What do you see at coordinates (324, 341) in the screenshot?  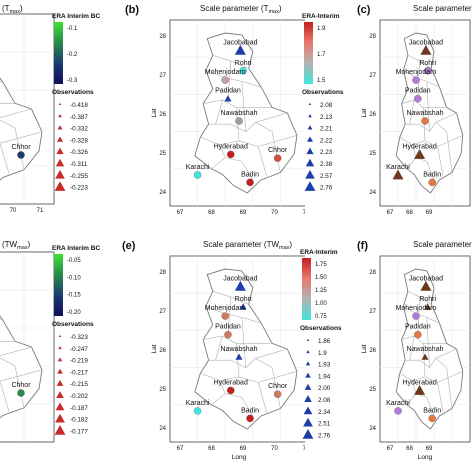 I see `obs-value: 1.86` at bounding box center [324, 341].